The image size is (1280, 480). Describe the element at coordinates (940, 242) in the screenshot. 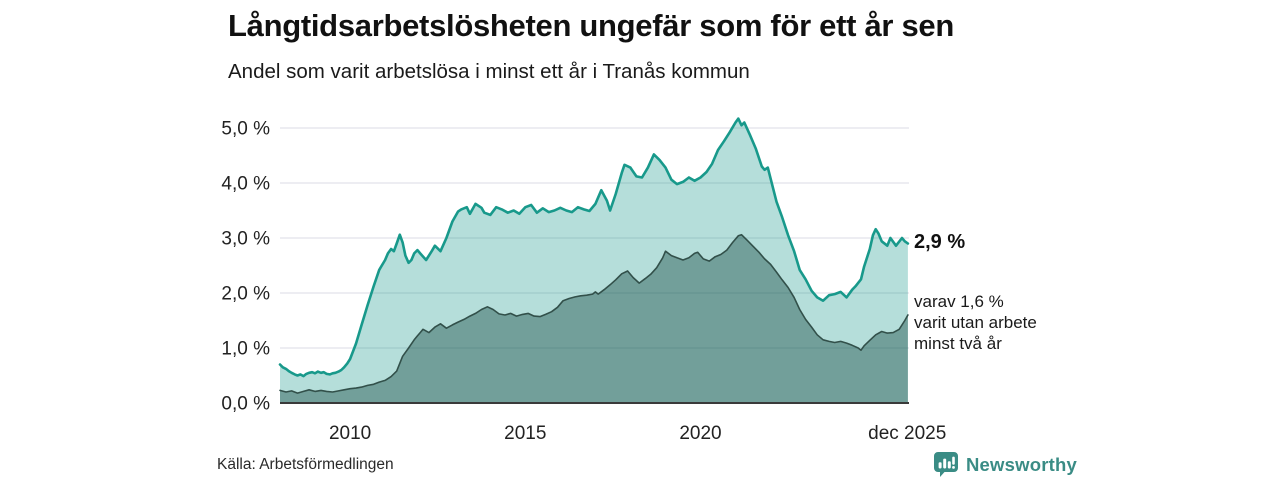

I see `latest-value-label: 2,9 %` at that location.